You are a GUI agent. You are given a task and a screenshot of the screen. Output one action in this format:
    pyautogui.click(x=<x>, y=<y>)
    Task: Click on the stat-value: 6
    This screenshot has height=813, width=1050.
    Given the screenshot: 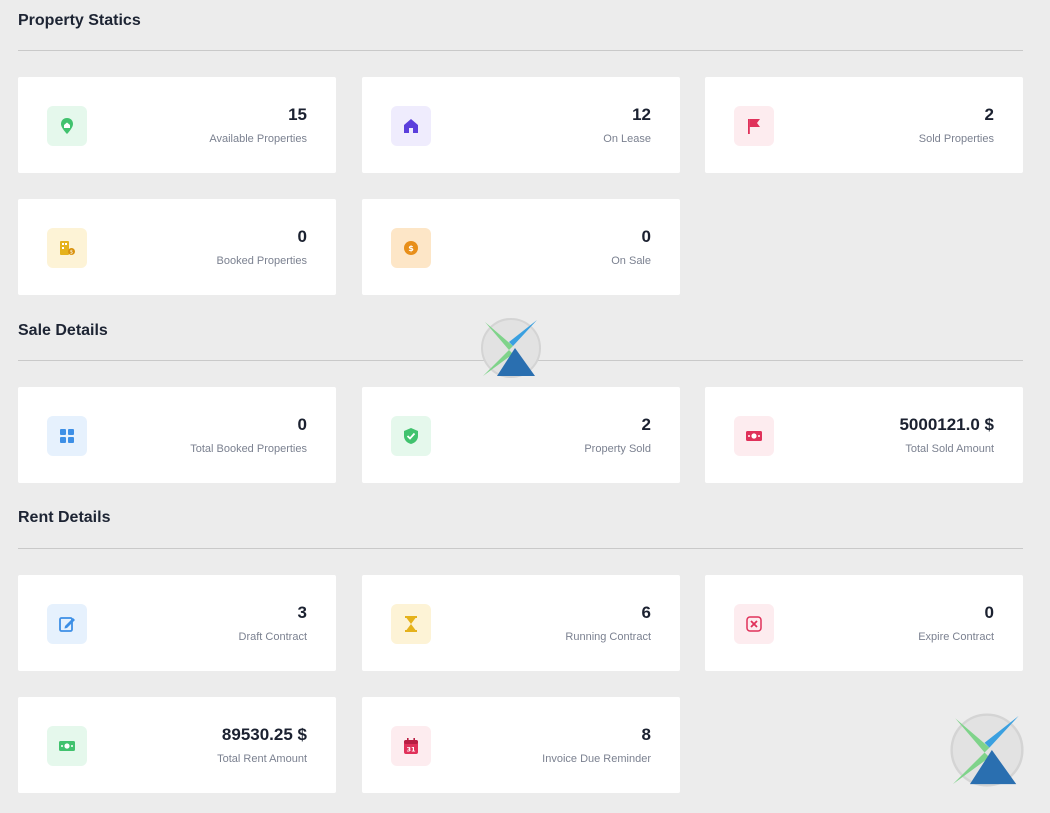 What is the action you would take?
    pyautogui.click(x=646, y=612)
    